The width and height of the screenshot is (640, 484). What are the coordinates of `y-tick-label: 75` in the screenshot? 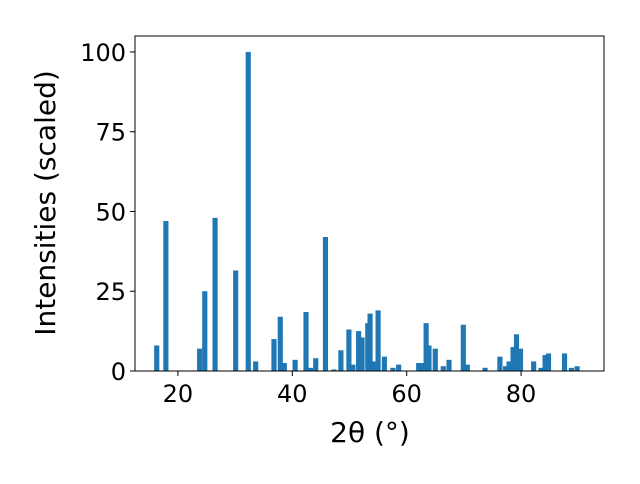 It's located at (110, 133).